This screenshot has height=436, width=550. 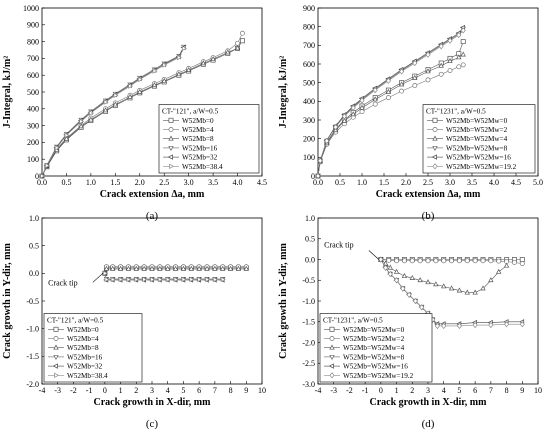 What do you see at coordinates (309, 138) in the screenshot?
I see `y-tick-label-b-2: 200` at bounding box center [309, 138].